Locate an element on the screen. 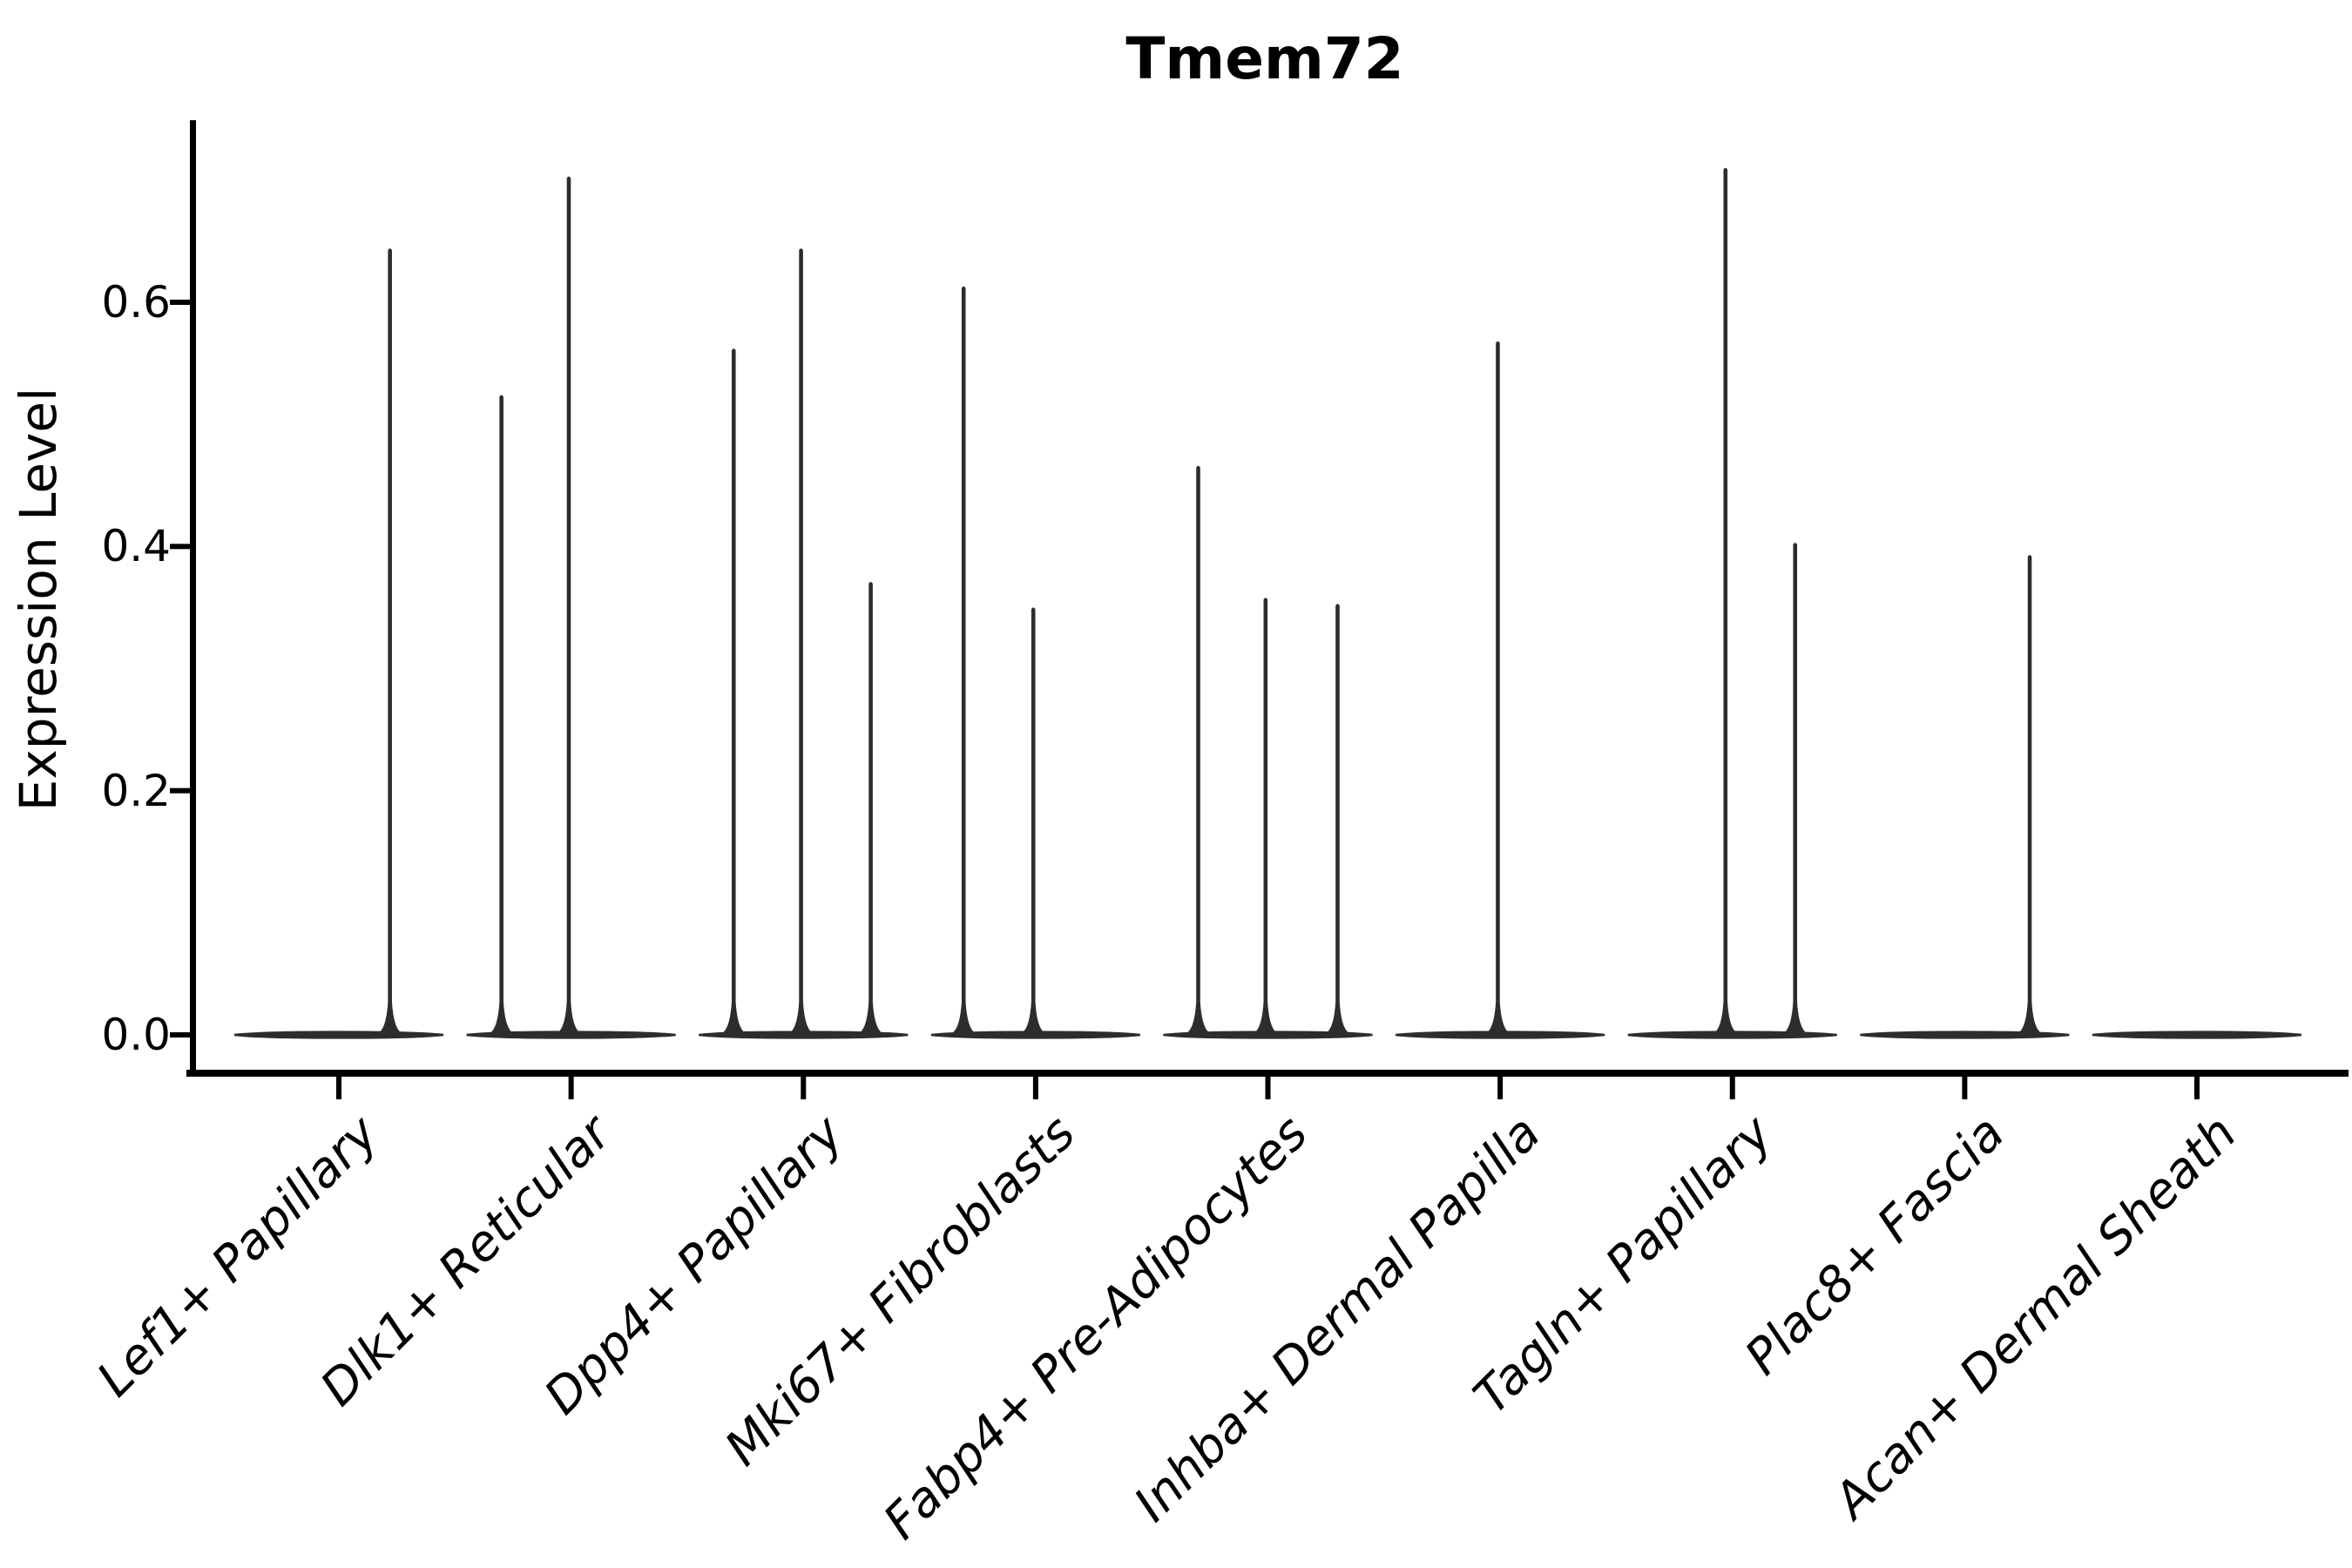 The width and height of the screenshot is (2352, 1568). y-tick-label: 0.4 is located at coordinates (136, 546).